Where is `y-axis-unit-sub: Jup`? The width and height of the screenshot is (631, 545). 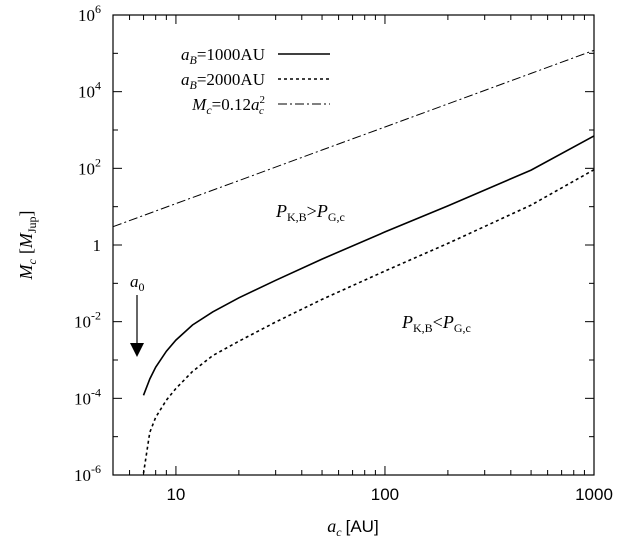 y-axis-unit-sub: Jup is located at coordinates (32, 225).